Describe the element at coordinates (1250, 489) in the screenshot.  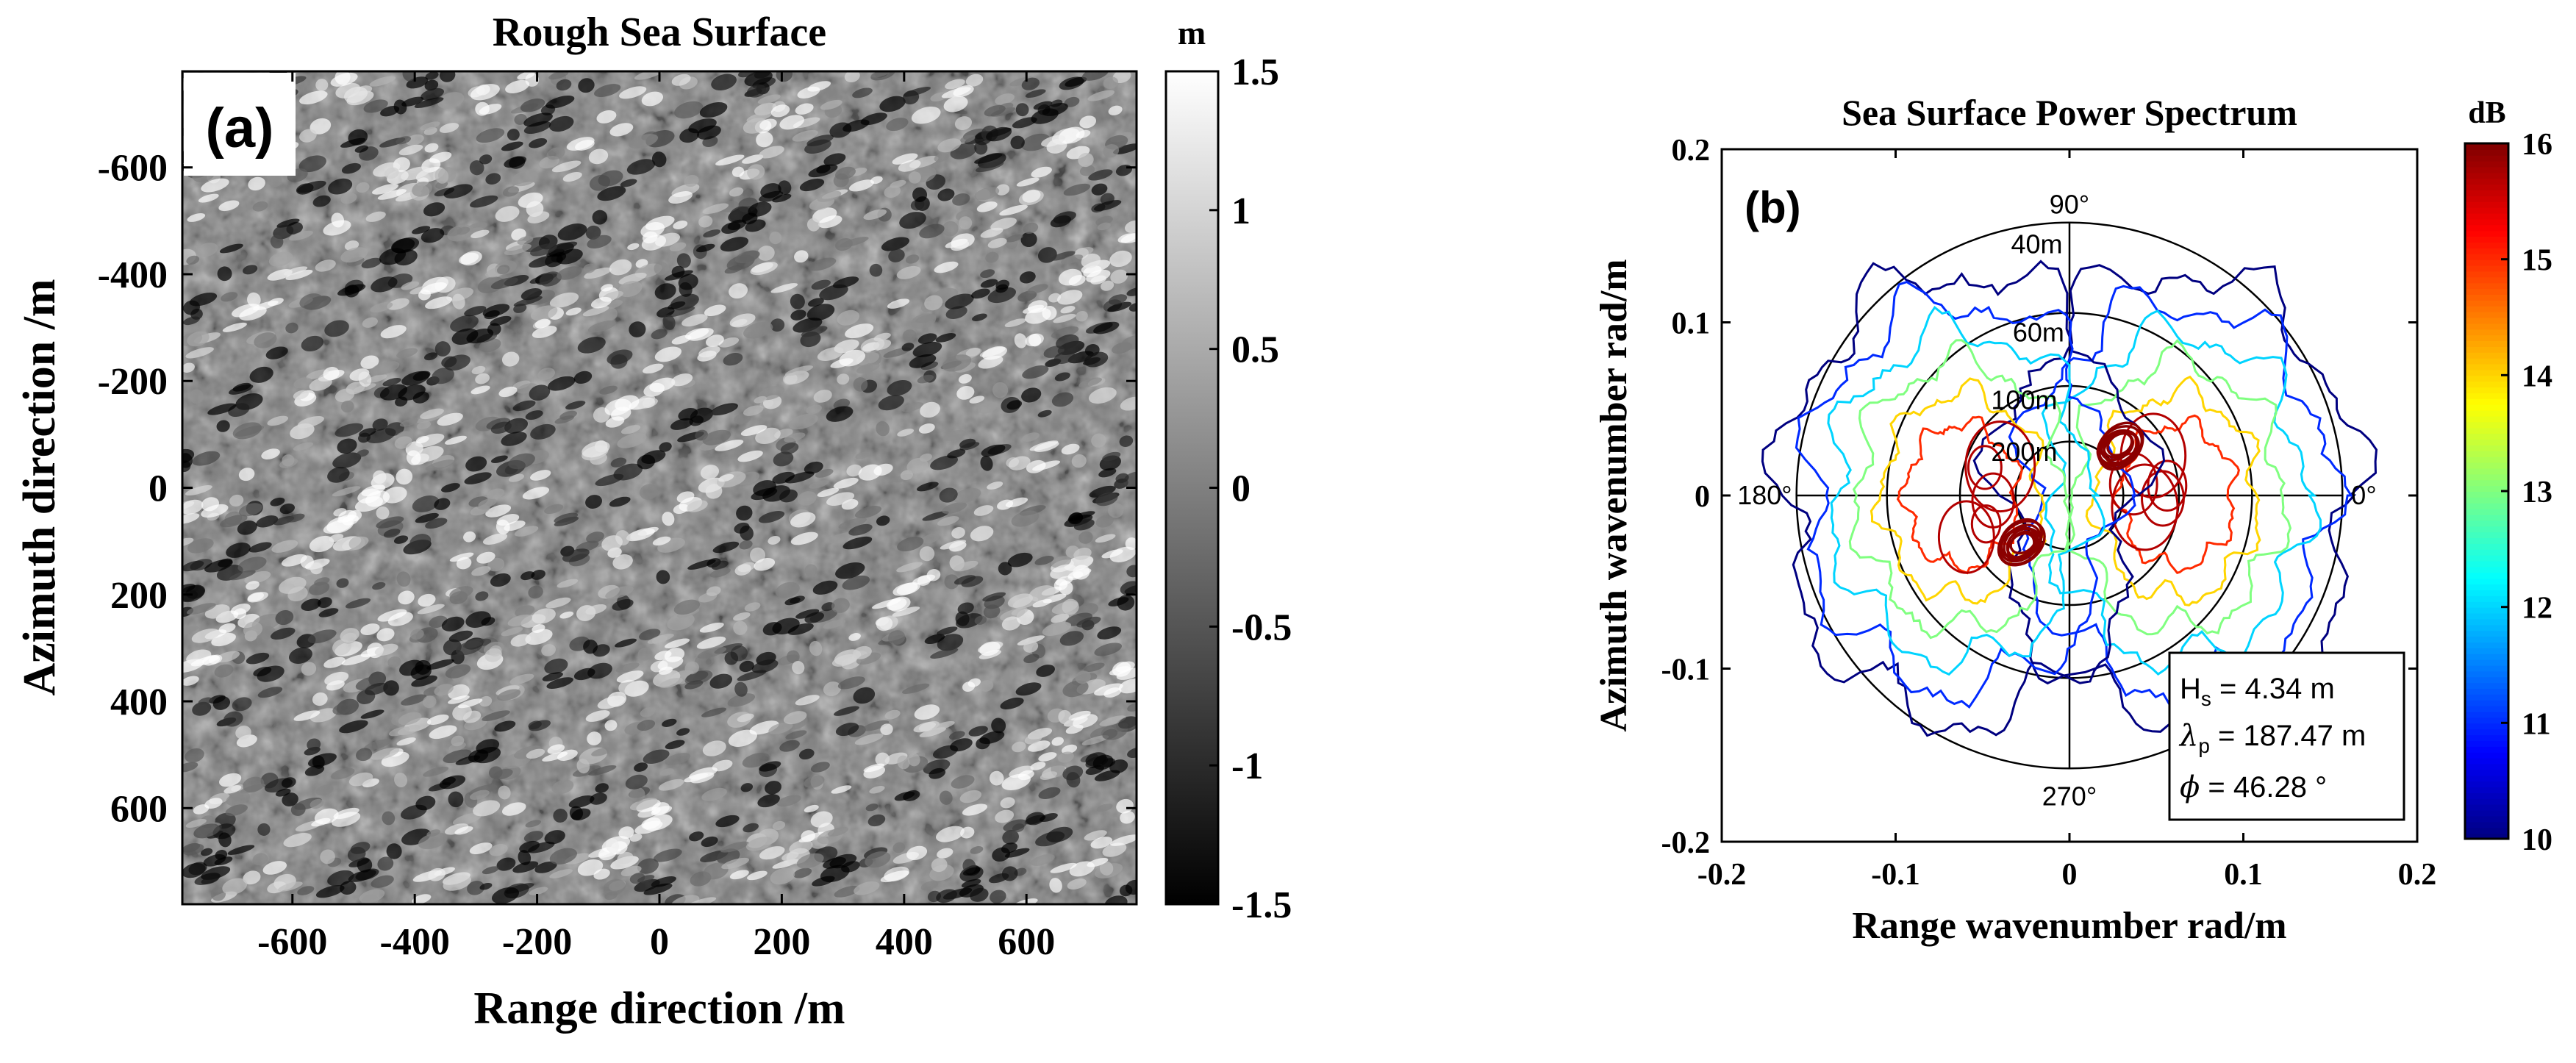
I see `panel-a-colorbar-ticks: 1.5 1 0.5 0 -0.5 -1 -1.5` at that location.